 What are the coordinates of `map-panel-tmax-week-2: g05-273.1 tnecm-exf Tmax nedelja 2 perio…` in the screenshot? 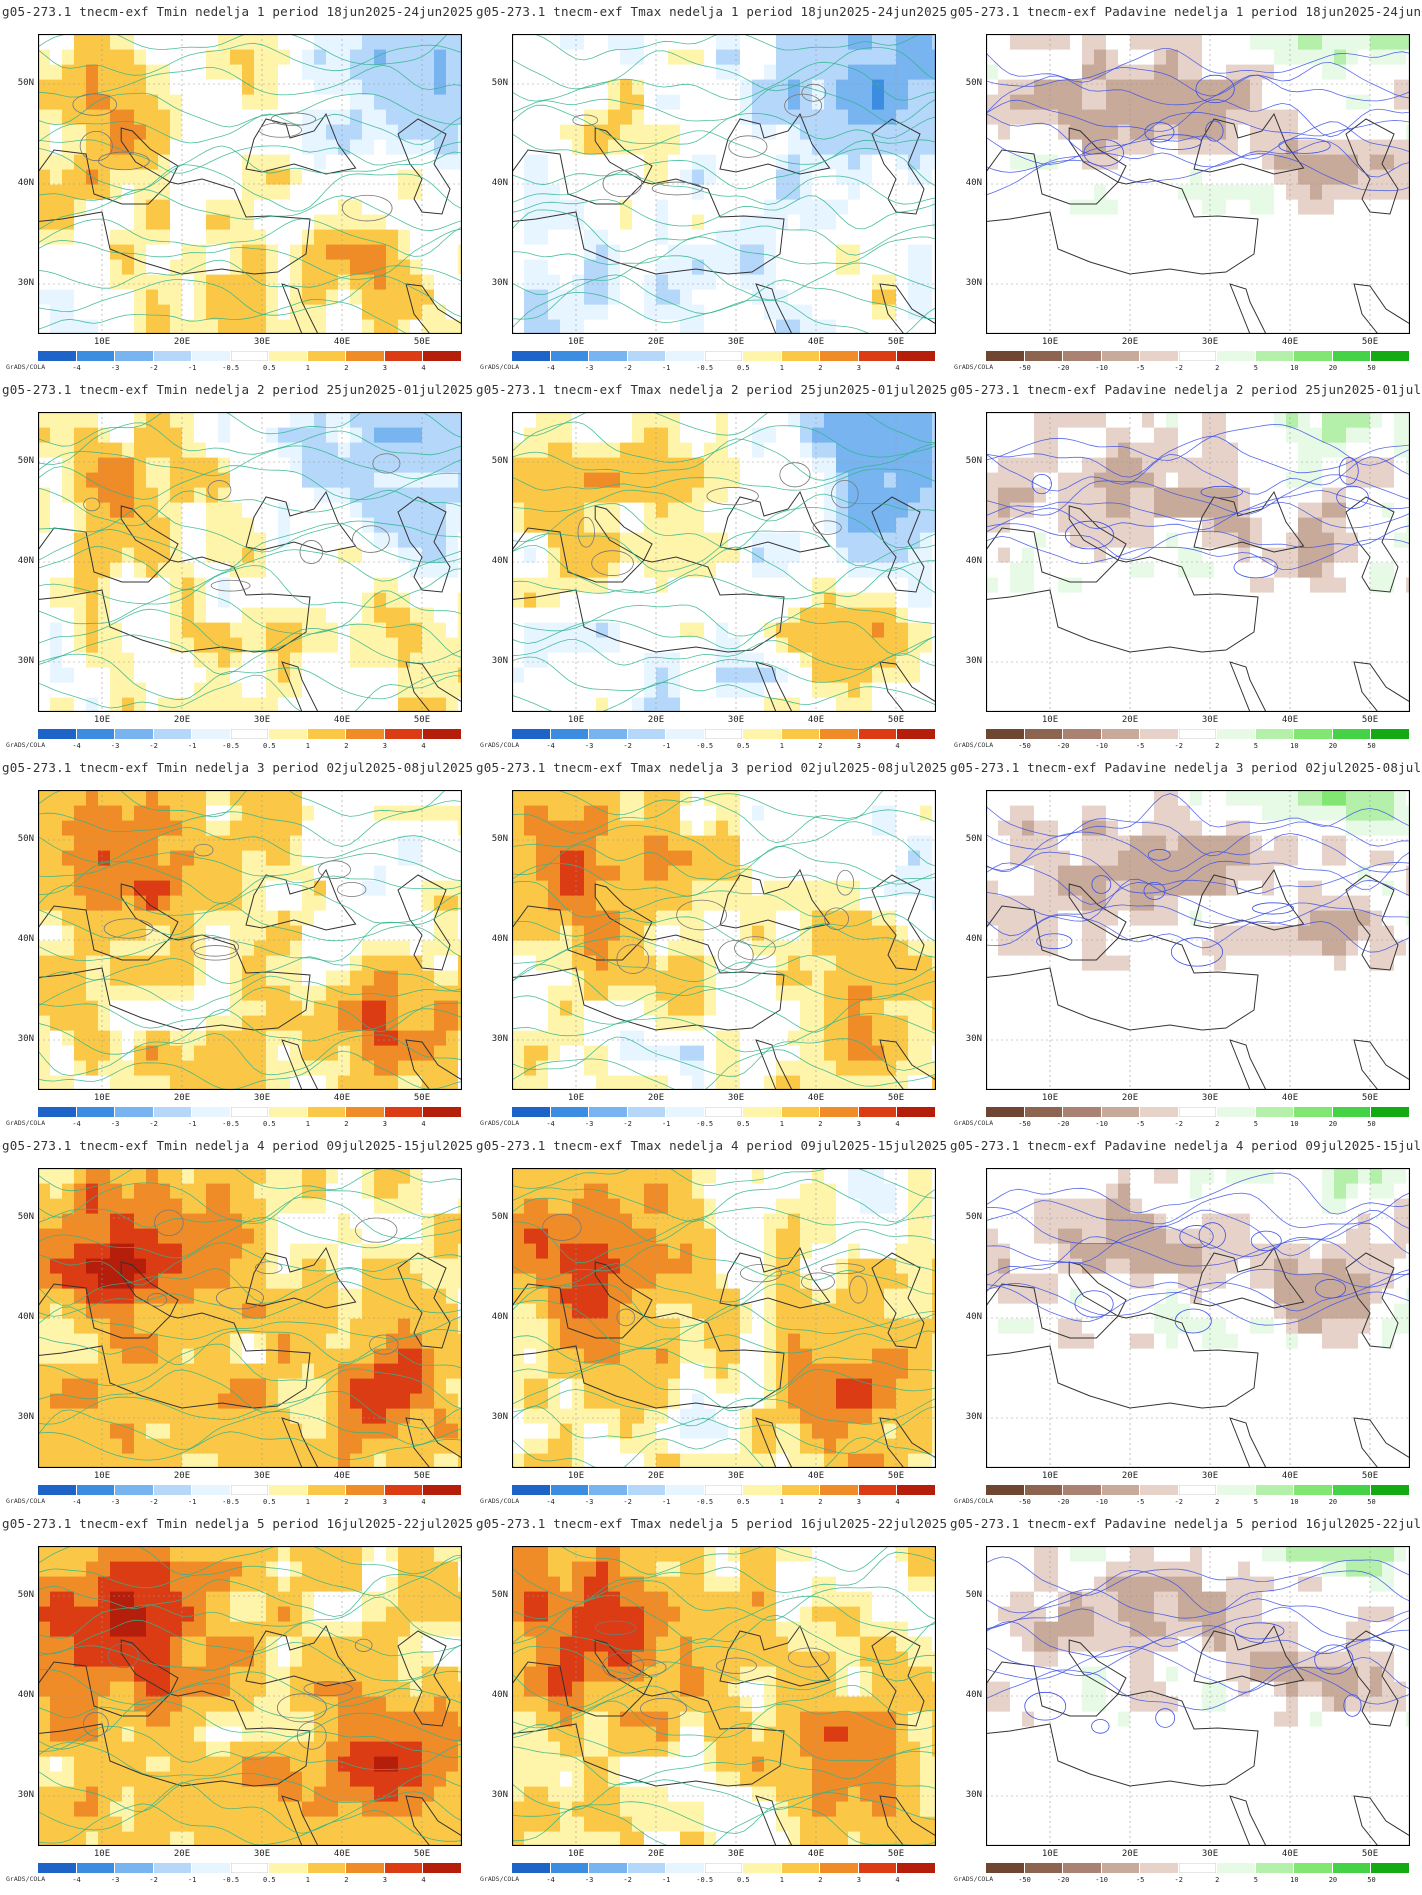 It's located at (711, 570).